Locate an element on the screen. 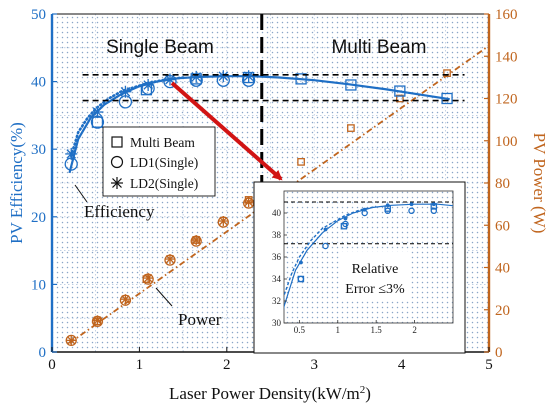 The height and width of the screenshot is (407, 550). legend-marker-multi is located at coordinates (117, 142).